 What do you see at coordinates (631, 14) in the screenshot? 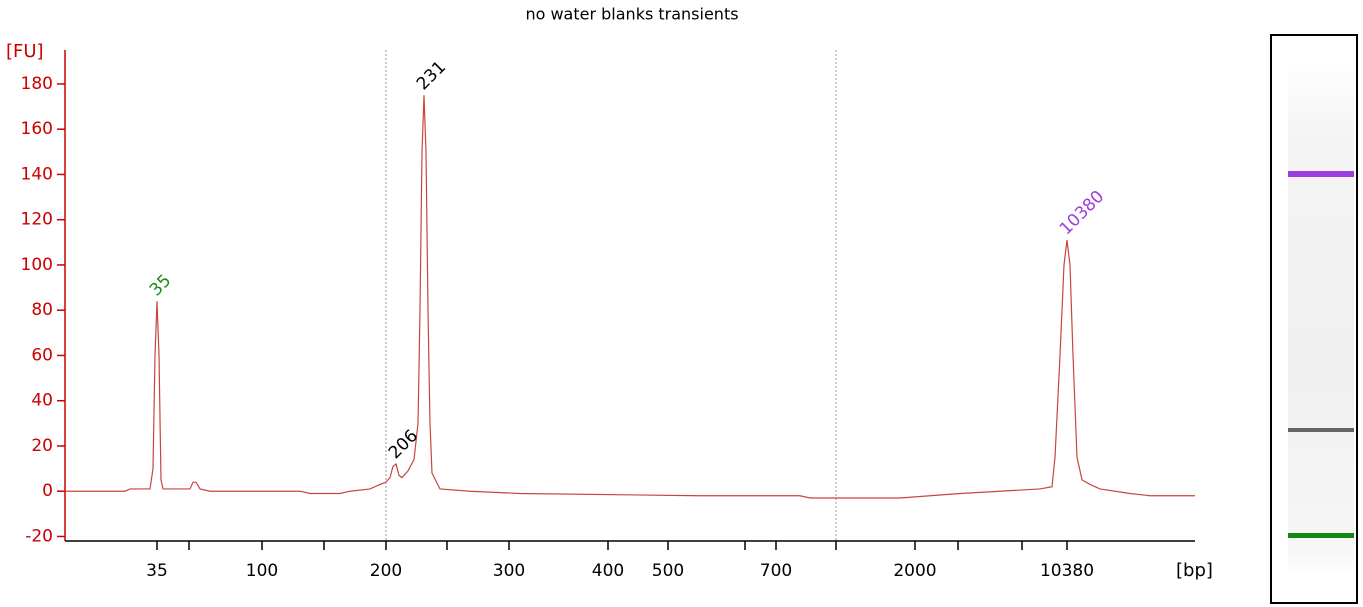
I see `chart-title: no water blanks transients` at bounding box center [631, 14].